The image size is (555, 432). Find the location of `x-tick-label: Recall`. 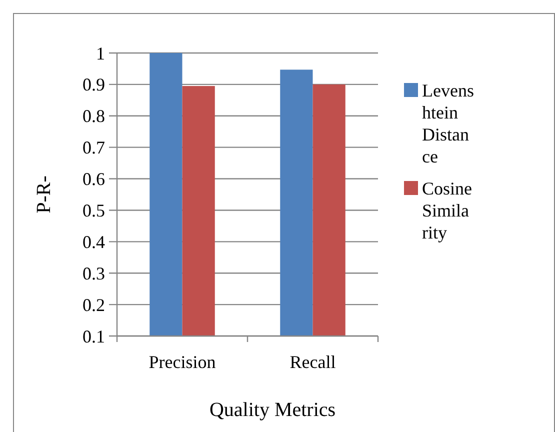

x-tick-label: Recall is located at coordinates (313, 362).